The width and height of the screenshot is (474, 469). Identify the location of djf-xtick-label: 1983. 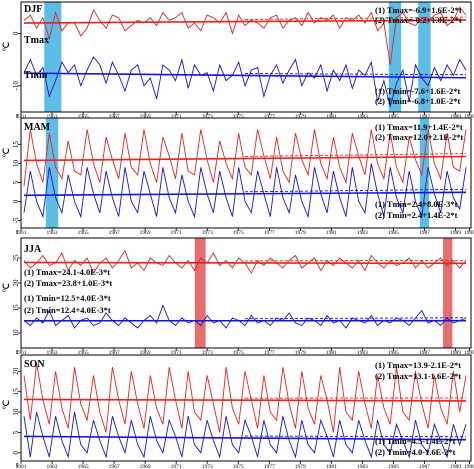
(362, 117).